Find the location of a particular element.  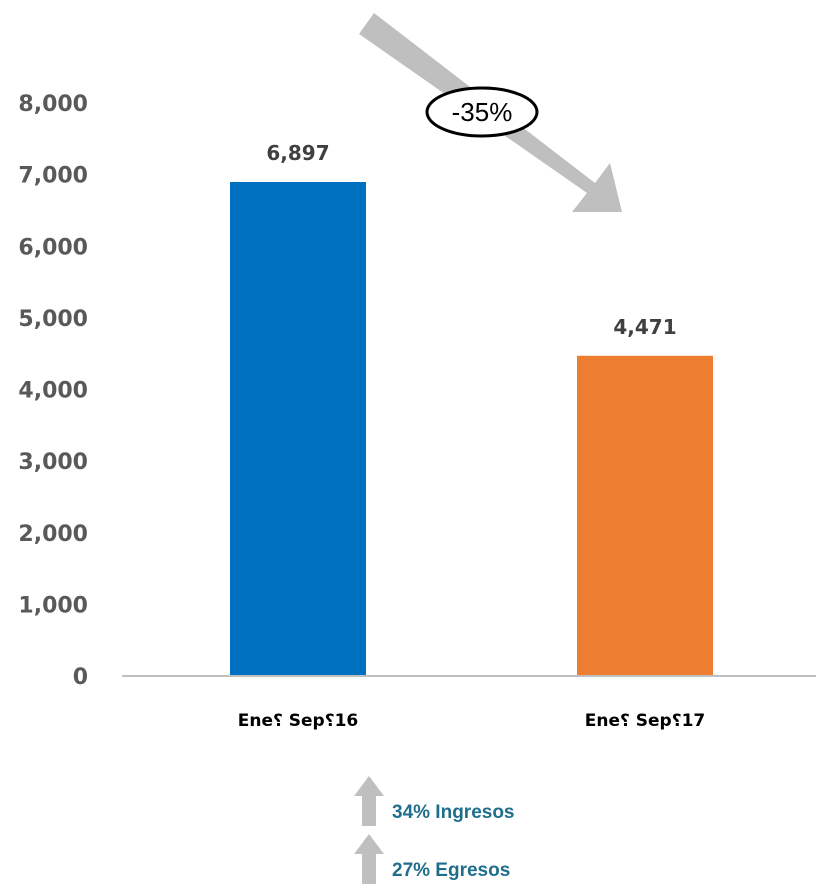

y-tick-label: 6,000 is located at coordinates (53, 247).